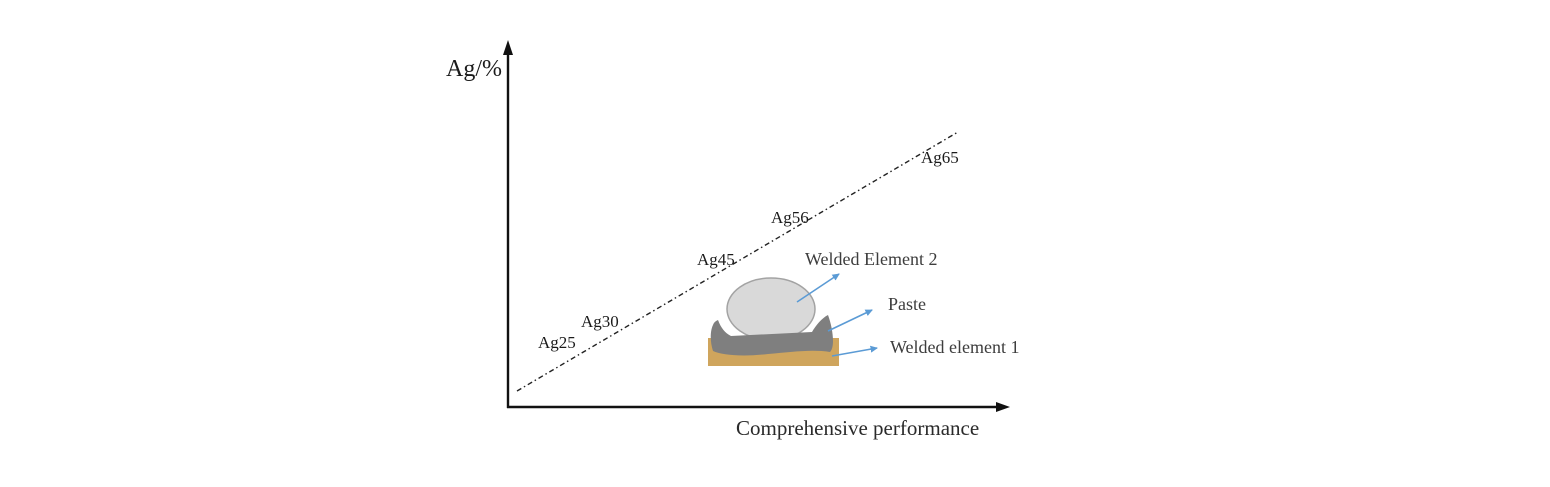 The width and height of the screenshot is (1550, 487). Describe the element at coordinates (771, 335) in the screenshot. I see `paste-fillet-shape` at that location.